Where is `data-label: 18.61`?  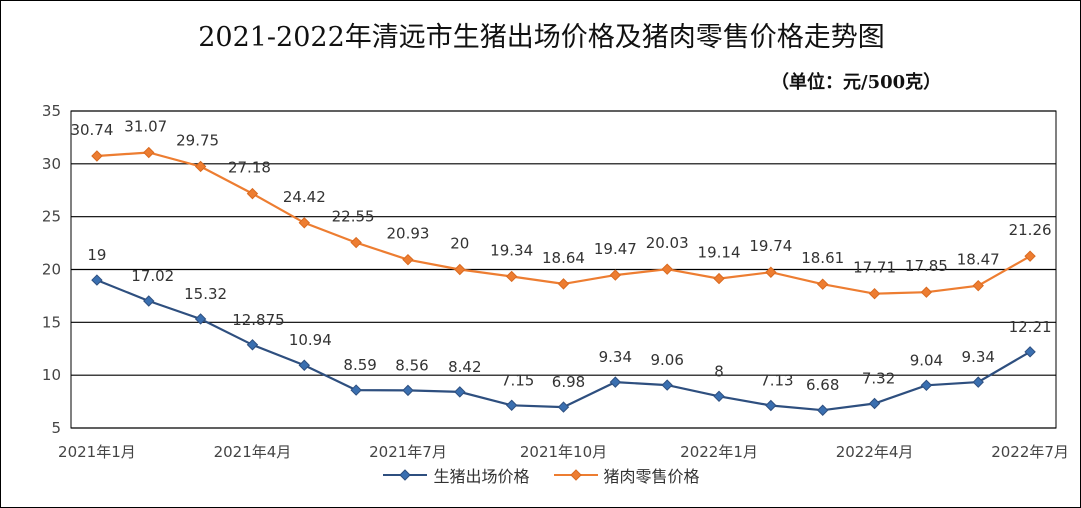
data-label: 18.61 is located at coordinates (822, 258).